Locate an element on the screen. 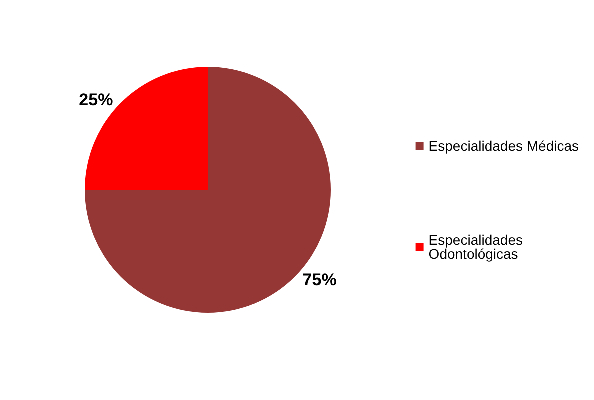 This screenshot has width=594, height=400. data-label: 25% is located at coordinates (96, 100).